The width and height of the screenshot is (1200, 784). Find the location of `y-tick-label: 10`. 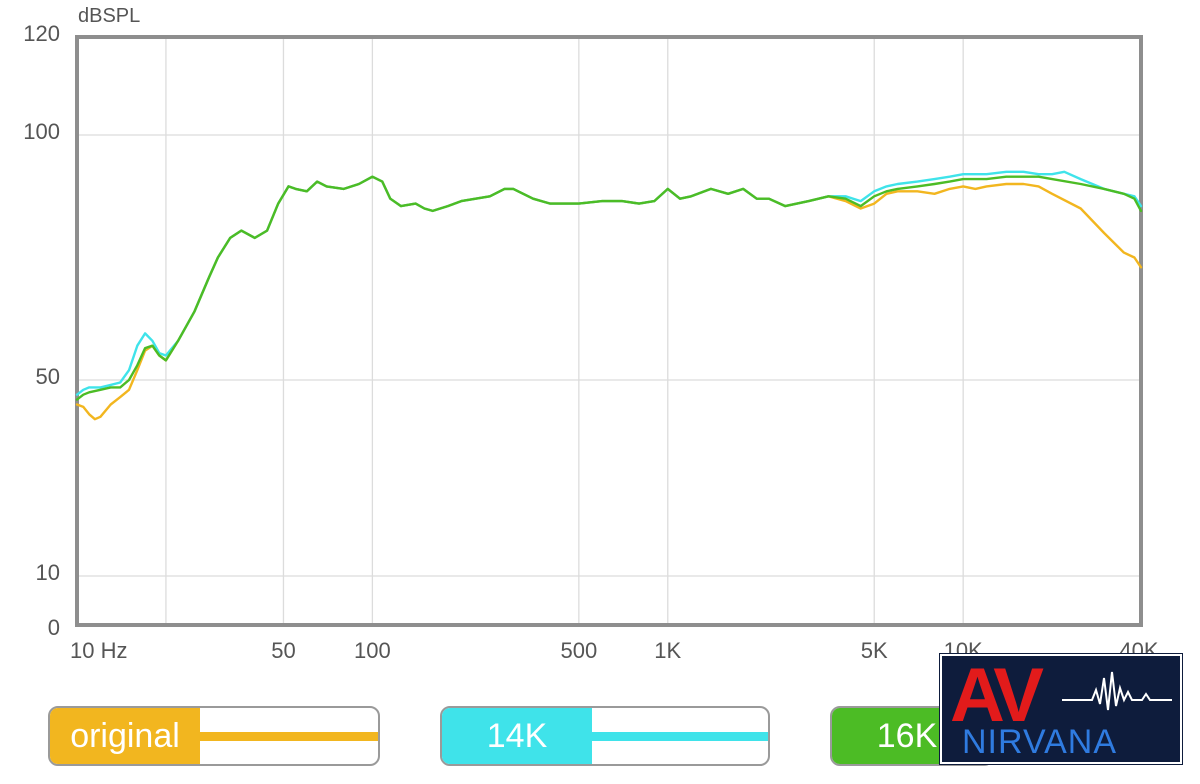

y-tick-label: 10 is located at coordinates (48, 572).